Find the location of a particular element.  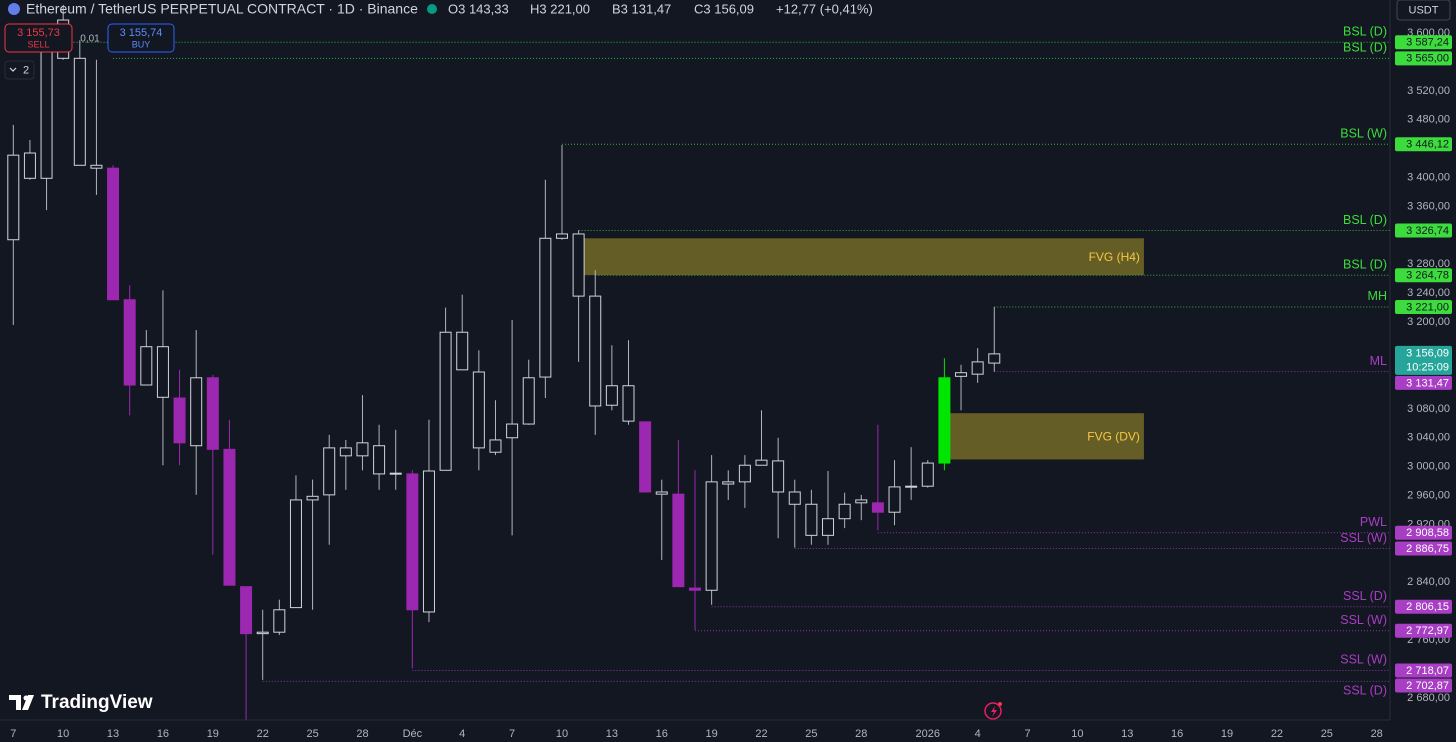

icon-bolt is located at coordinates (994, 711).